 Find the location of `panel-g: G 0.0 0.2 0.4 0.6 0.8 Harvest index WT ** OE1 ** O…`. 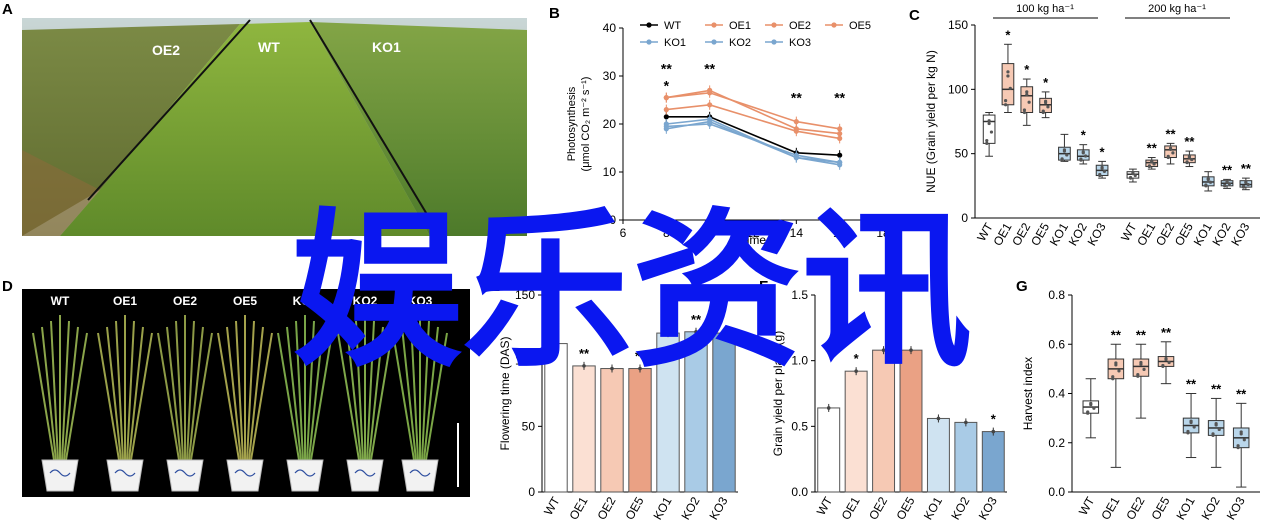

panel-g: G 0.0 0.2 0.4 0.6 0.8 Harvest index WT ** OE1 ** O… is located at coordinates (1139, 401).